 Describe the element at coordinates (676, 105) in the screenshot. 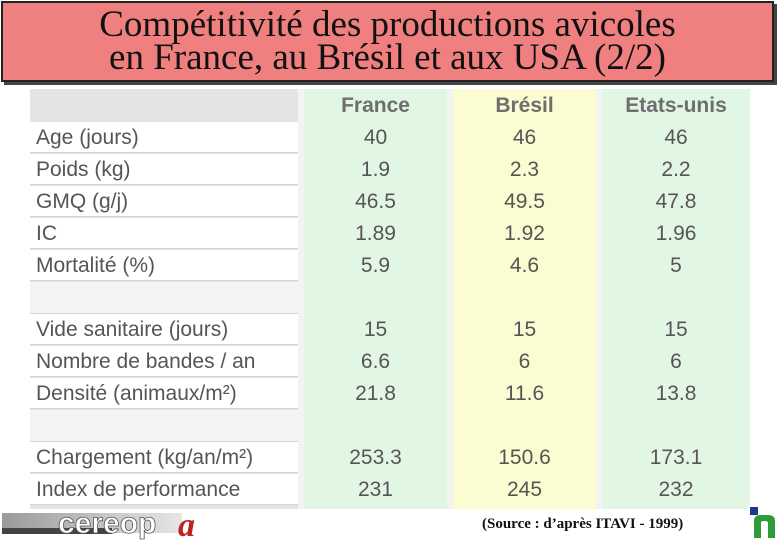

I see `header-usa: Etats-unis` at that location.